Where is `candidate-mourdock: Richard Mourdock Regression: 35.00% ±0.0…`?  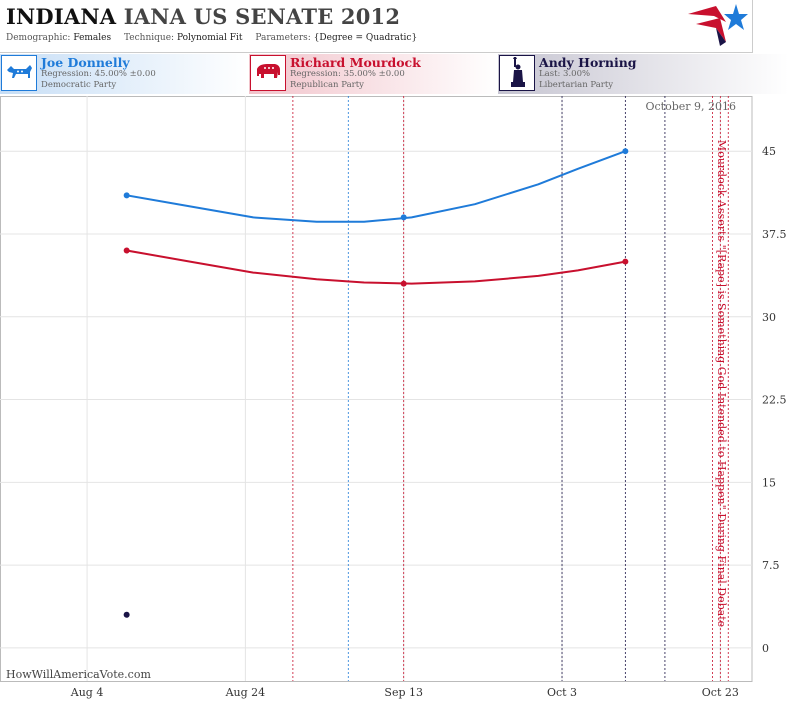 candidate-mourdock: Richard Mourdock Regression: 35.00% ±0.0… is located at coordinates (373, 74).